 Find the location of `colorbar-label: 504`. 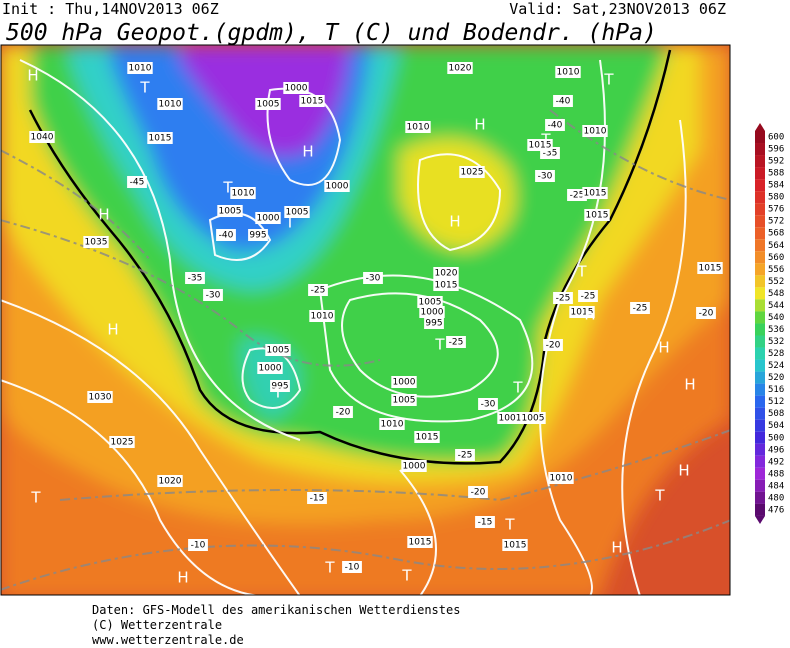

colorbar-label: 504 is located at coordinates (776, 426).